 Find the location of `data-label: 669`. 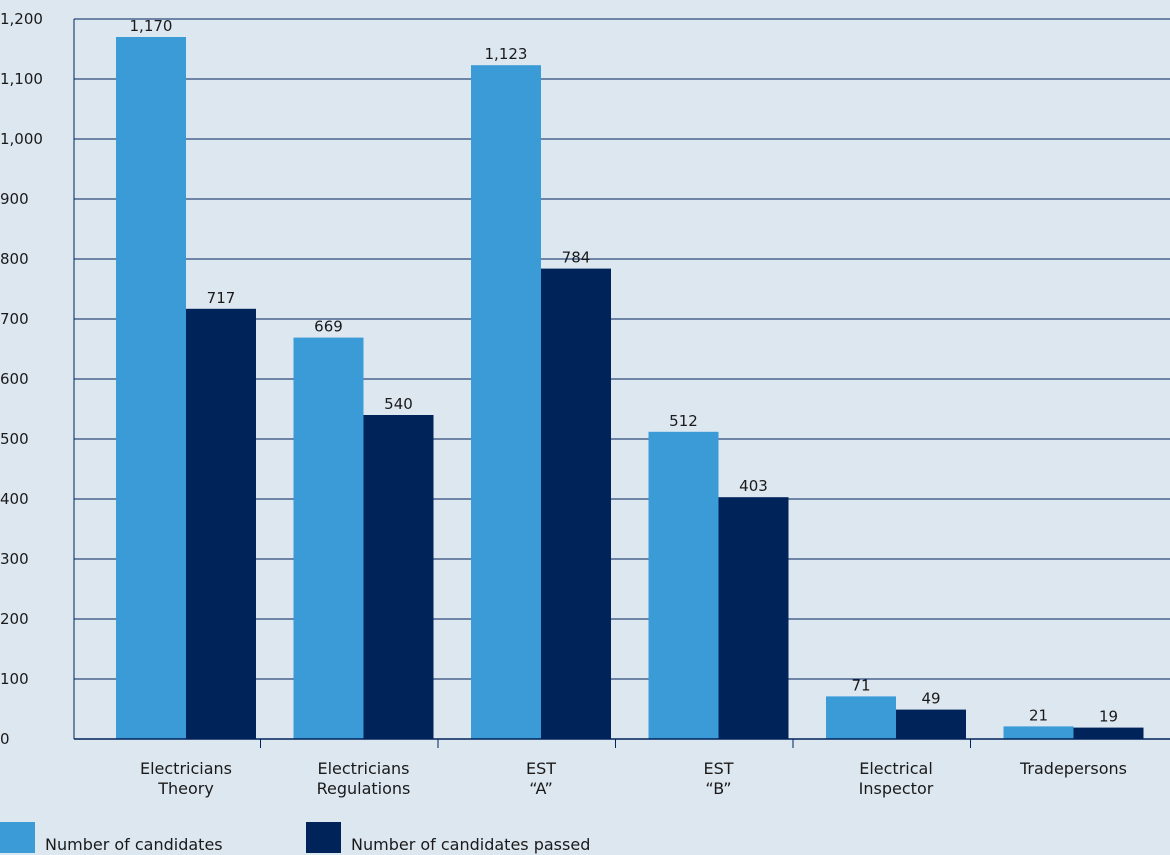

data-label: 669 is located at coordinates (328, 327).